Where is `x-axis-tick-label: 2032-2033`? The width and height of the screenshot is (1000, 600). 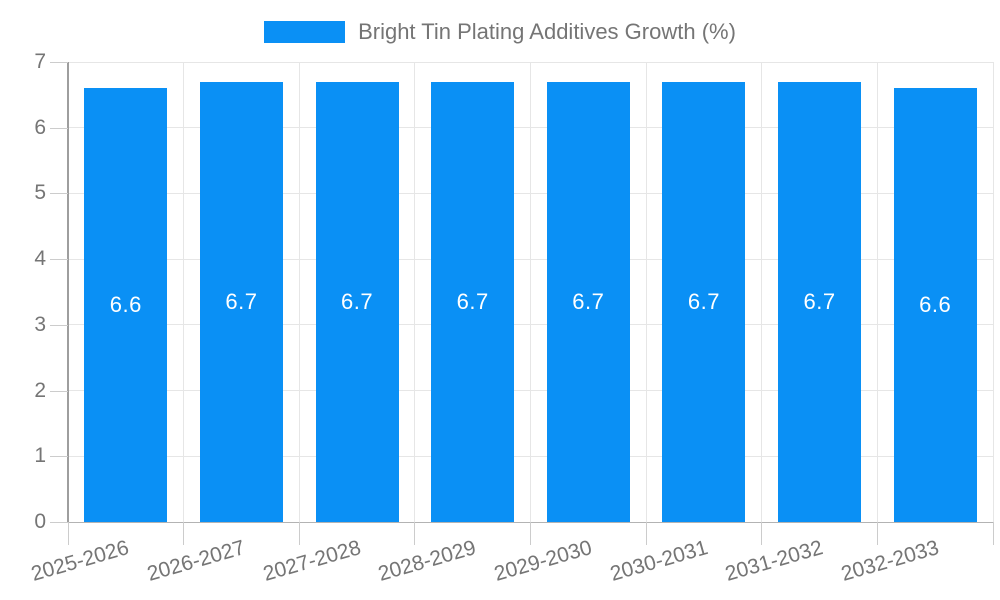
x-axis-tick-label: 2032-2033 is located at coordinates (890, 561).